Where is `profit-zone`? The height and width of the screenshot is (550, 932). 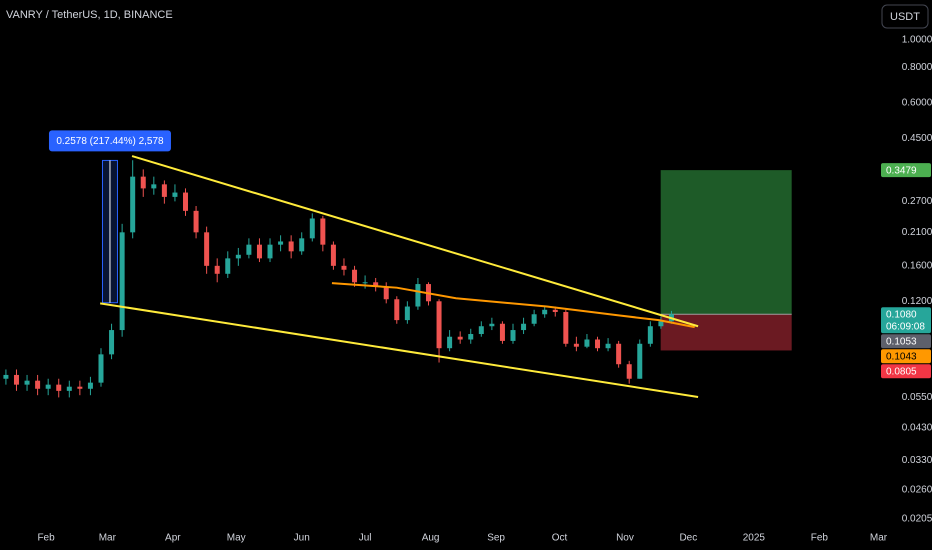 profit-zone is located at coordinates (726, 242).